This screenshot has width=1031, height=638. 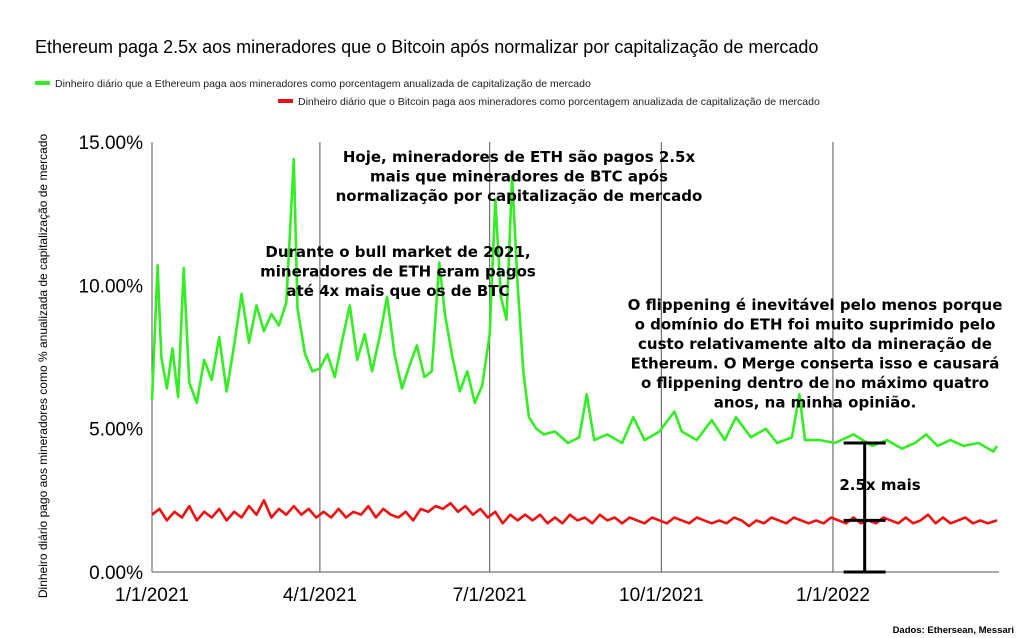 What do you see at coordinates (152, 595) in the screenshot?
I see `x-tick-label: 1/1/2021` at bounding box center [152, 595].